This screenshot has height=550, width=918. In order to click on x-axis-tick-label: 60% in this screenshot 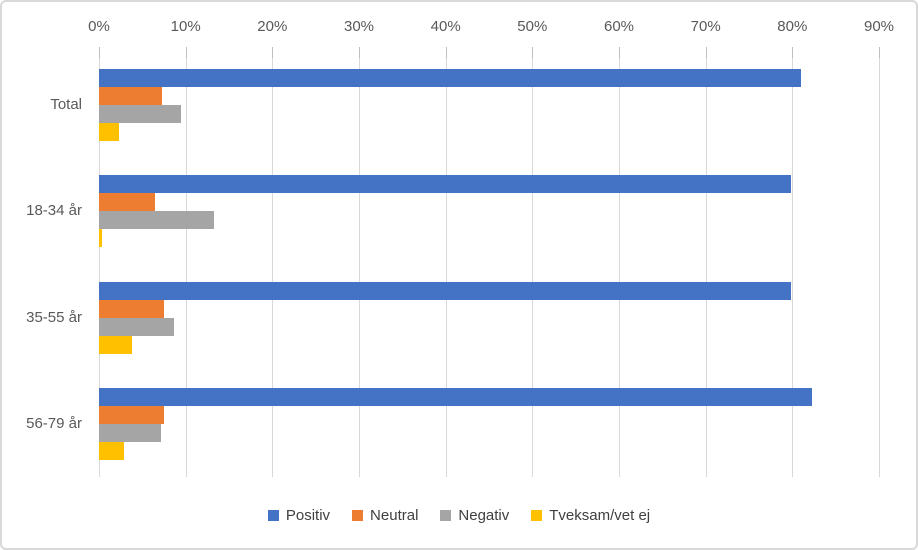, I will do `click(619, 26)`.